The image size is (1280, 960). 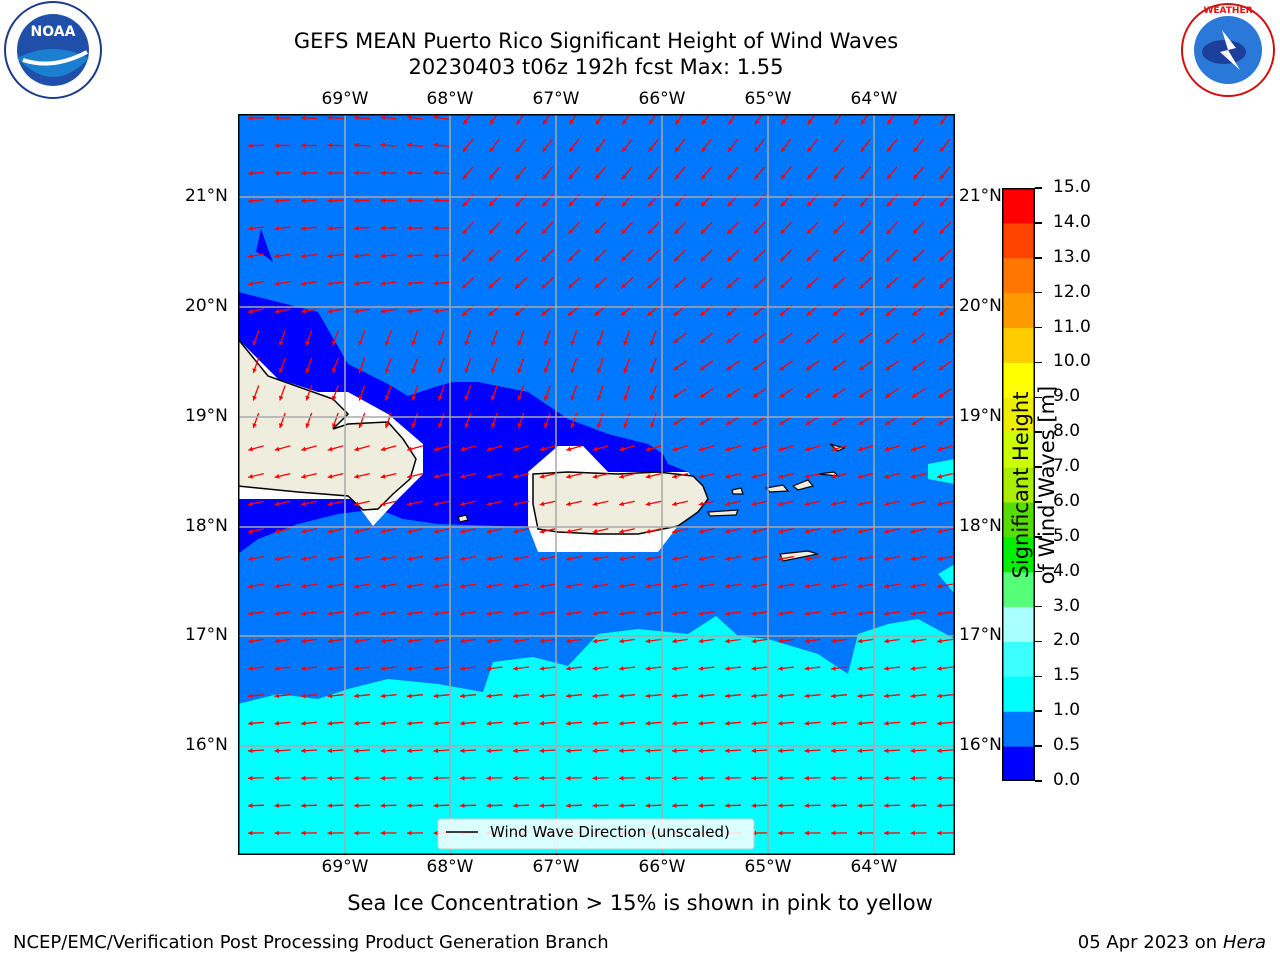 What do you see at coordinates (1067, 710) in the screenshot?
I see `colorbar-tick-label: 1.0` at bounding box center [1067, 710].